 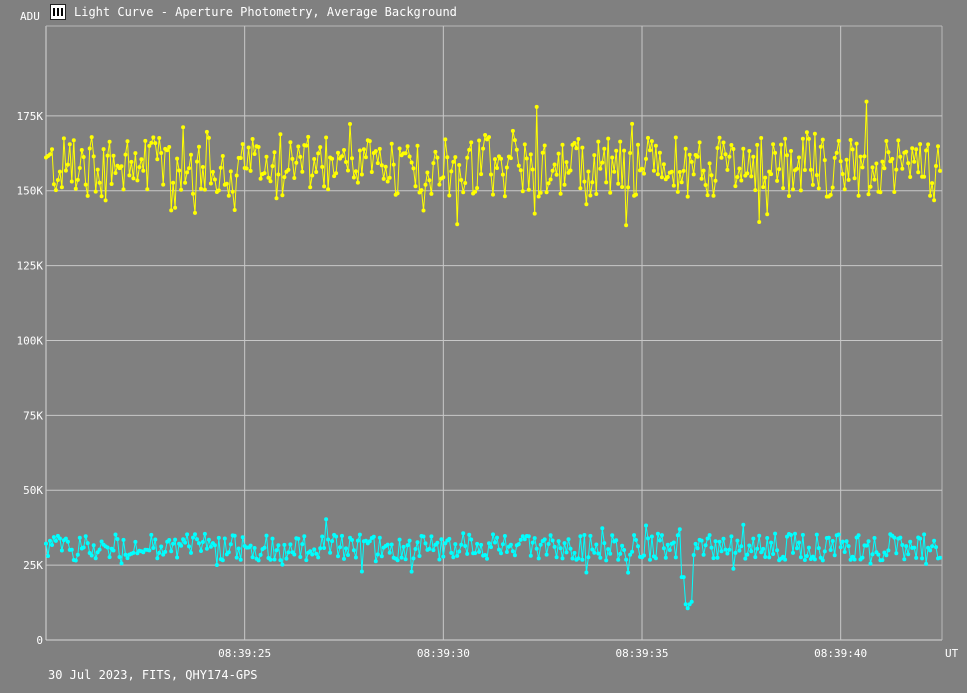 What do you see at coordinates (30, 16) in the screenshot?
I see `y-axis-label: ADU` at bounding box center [30, 16].